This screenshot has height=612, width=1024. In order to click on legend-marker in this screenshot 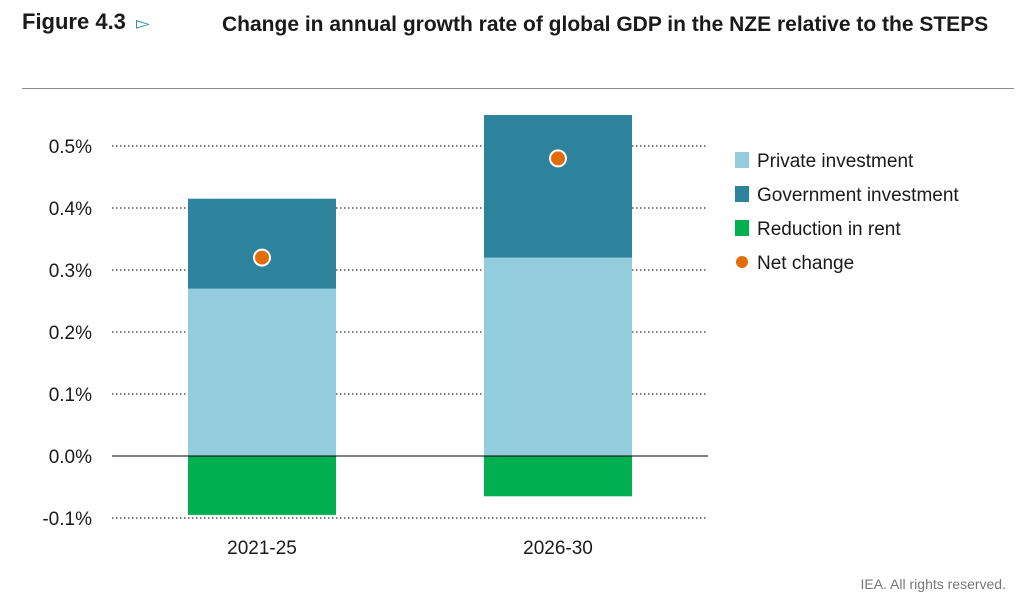, I will do `click(742, 262)`.